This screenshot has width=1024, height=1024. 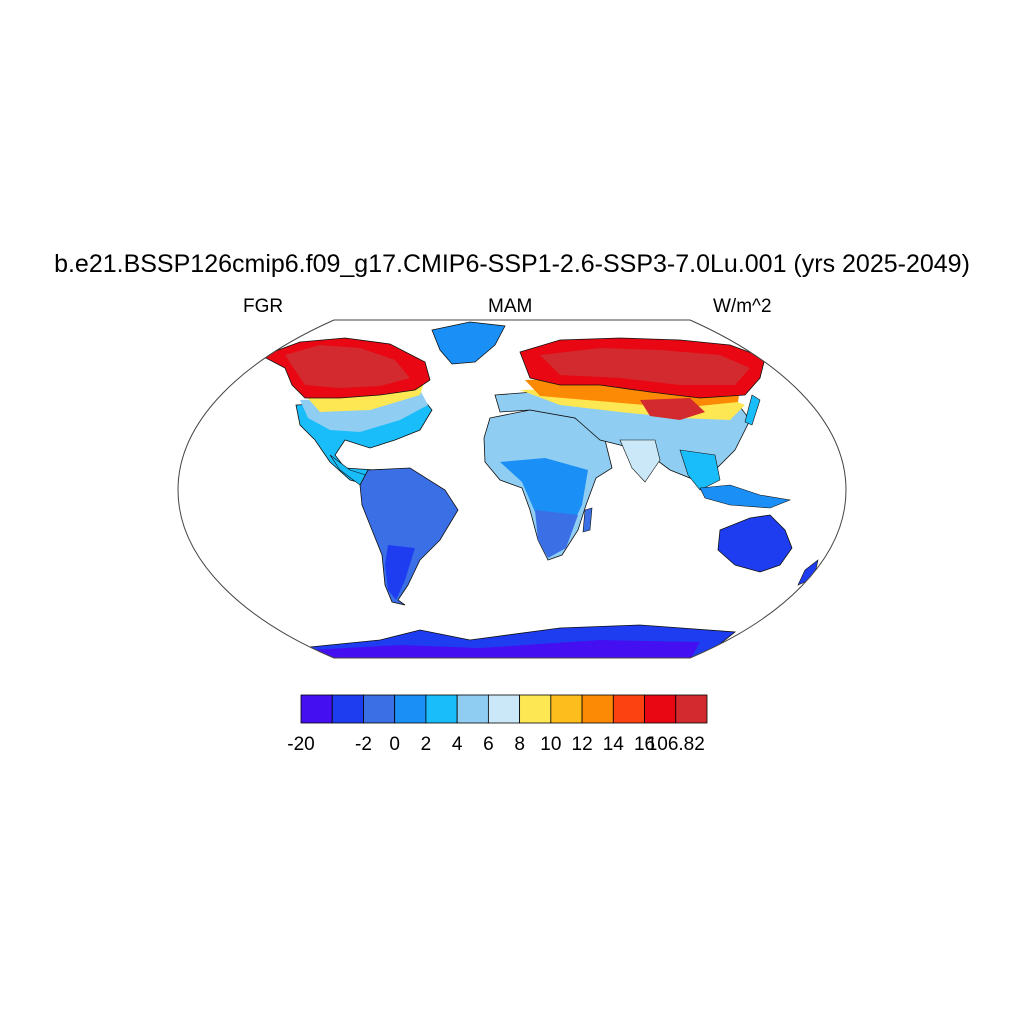 I want to click on colorbar-tick-label: 4, so click(x=457, y=744).